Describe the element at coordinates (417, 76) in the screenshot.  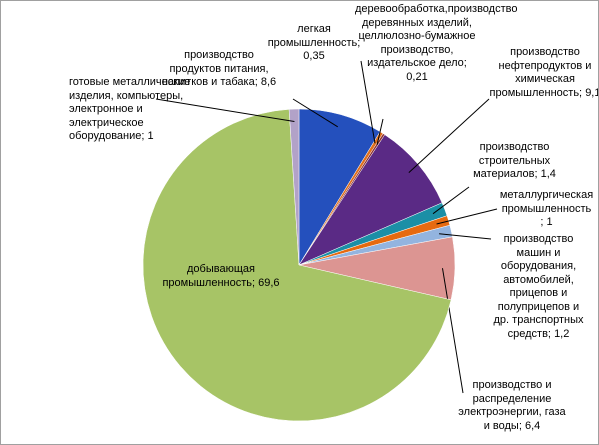
I see `value-label: 0,21` at that location.